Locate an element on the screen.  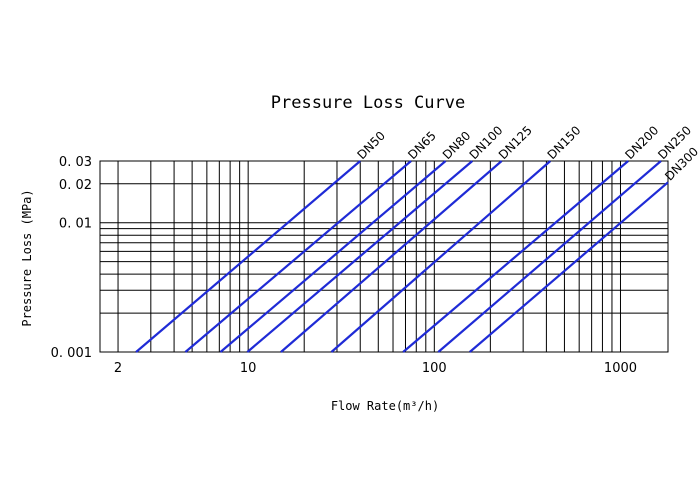
y-tick-label: 0. 03 is located at coordinates (75, 162).